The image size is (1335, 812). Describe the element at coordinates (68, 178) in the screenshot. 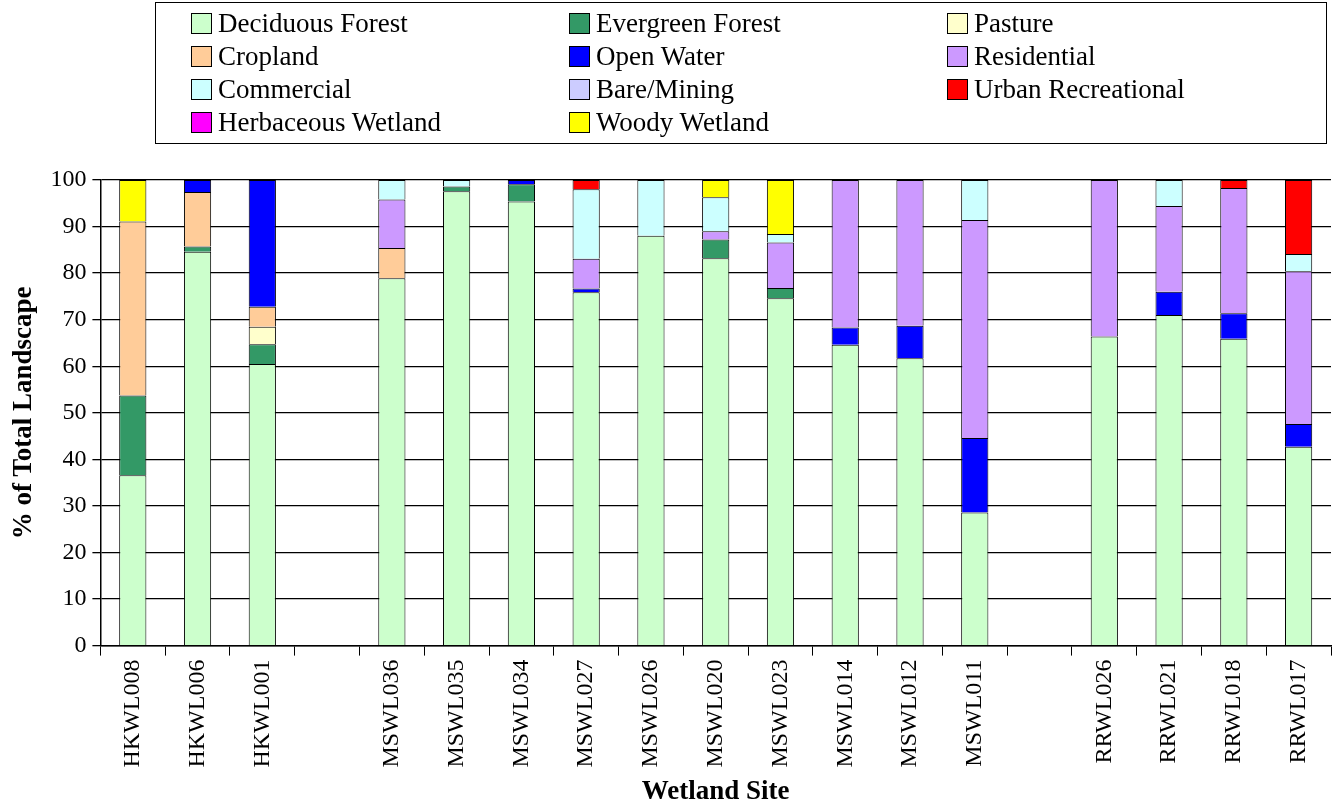

I see `y-tick-label: 100` at that location.